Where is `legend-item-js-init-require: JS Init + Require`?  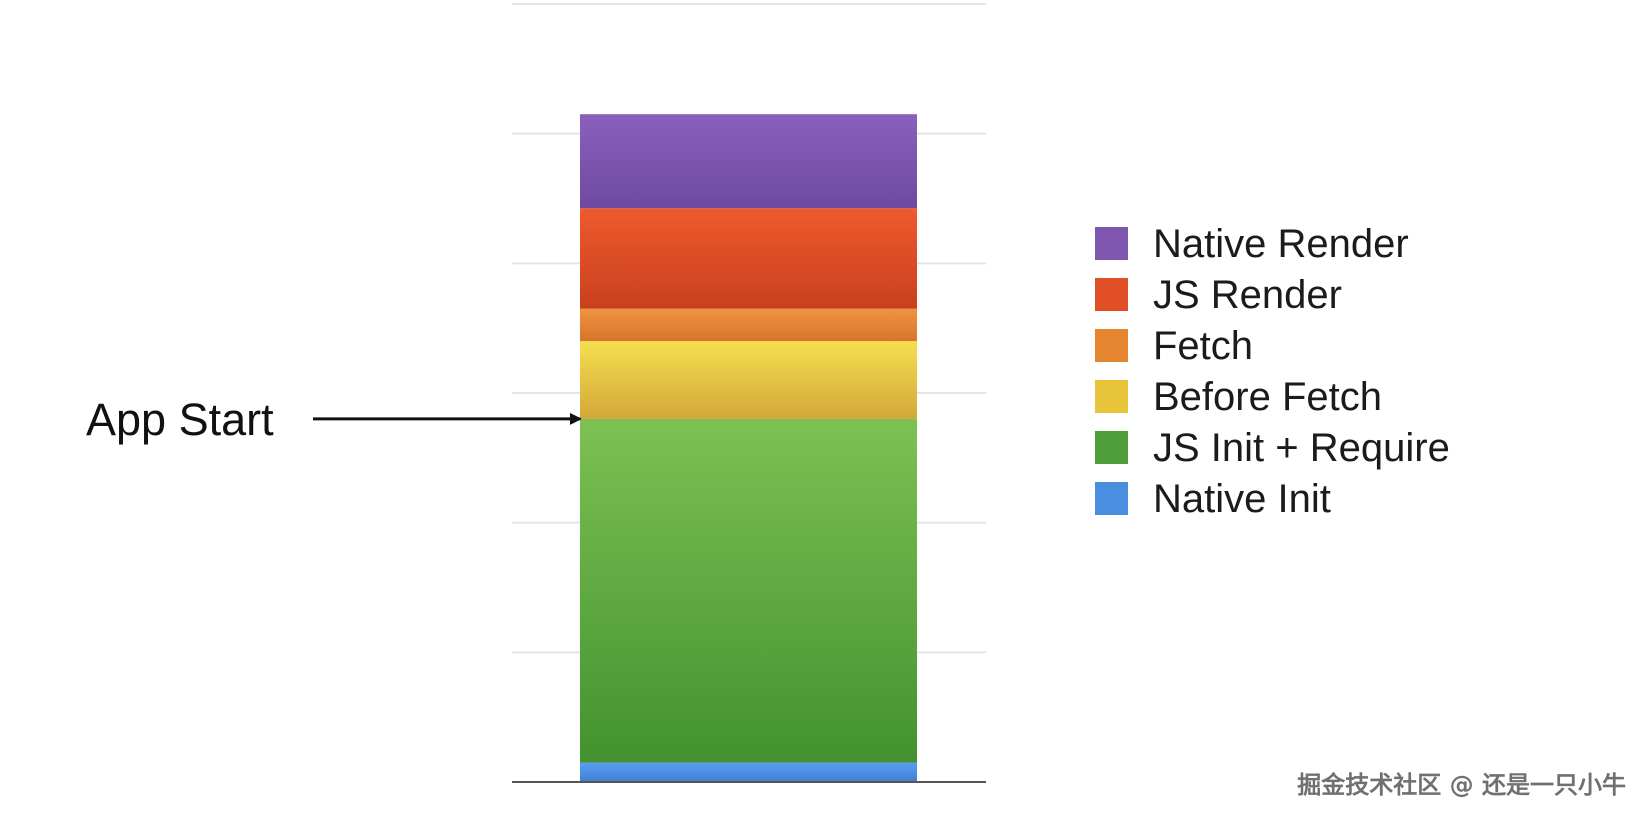 legend-item-js-init-require: JS Init + Require is located at coordinates (1305, 447).